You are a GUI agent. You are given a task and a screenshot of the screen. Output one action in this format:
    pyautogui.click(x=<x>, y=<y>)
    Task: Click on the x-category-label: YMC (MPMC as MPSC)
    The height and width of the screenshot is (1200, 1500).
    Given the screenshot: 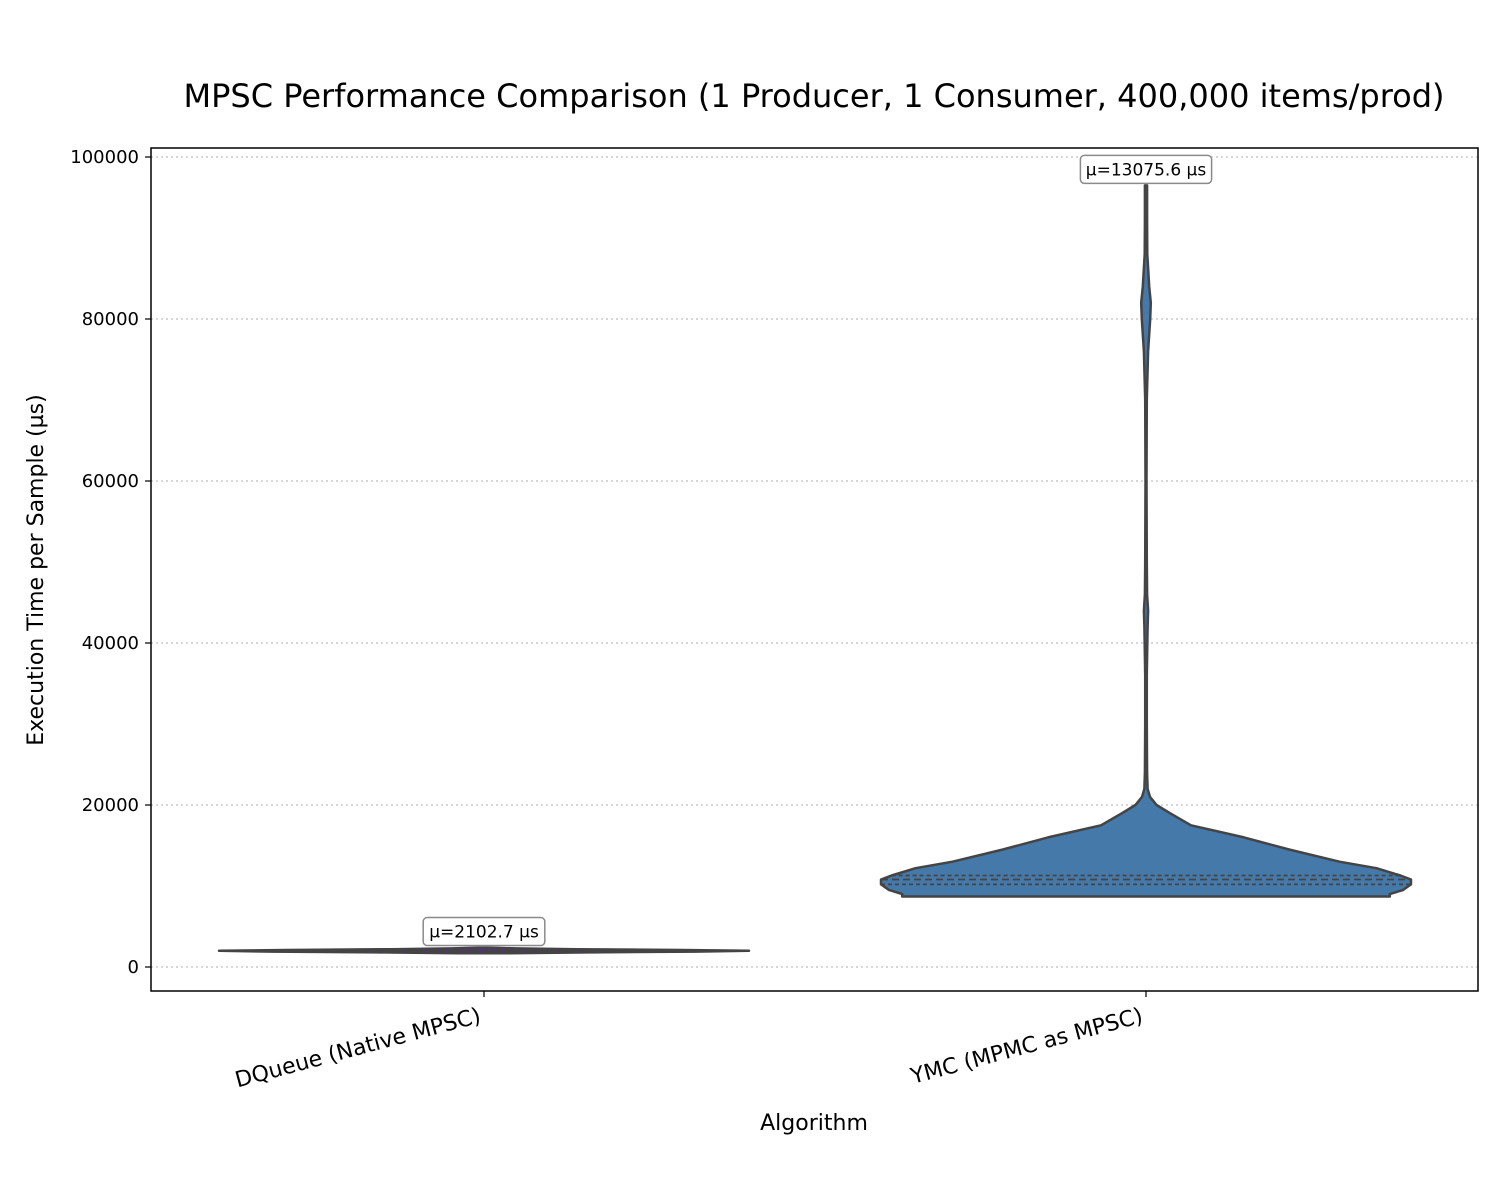 What is the action you would take?
    pyautogui.click(x=1026, y=1047)
    